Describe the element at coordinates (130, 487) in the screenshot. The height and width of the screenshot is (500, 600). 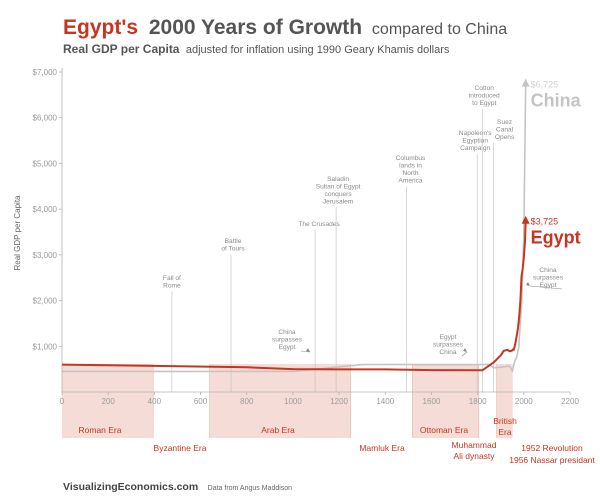
I see `footer-brand: VisualizingEconomics.com` at that location.